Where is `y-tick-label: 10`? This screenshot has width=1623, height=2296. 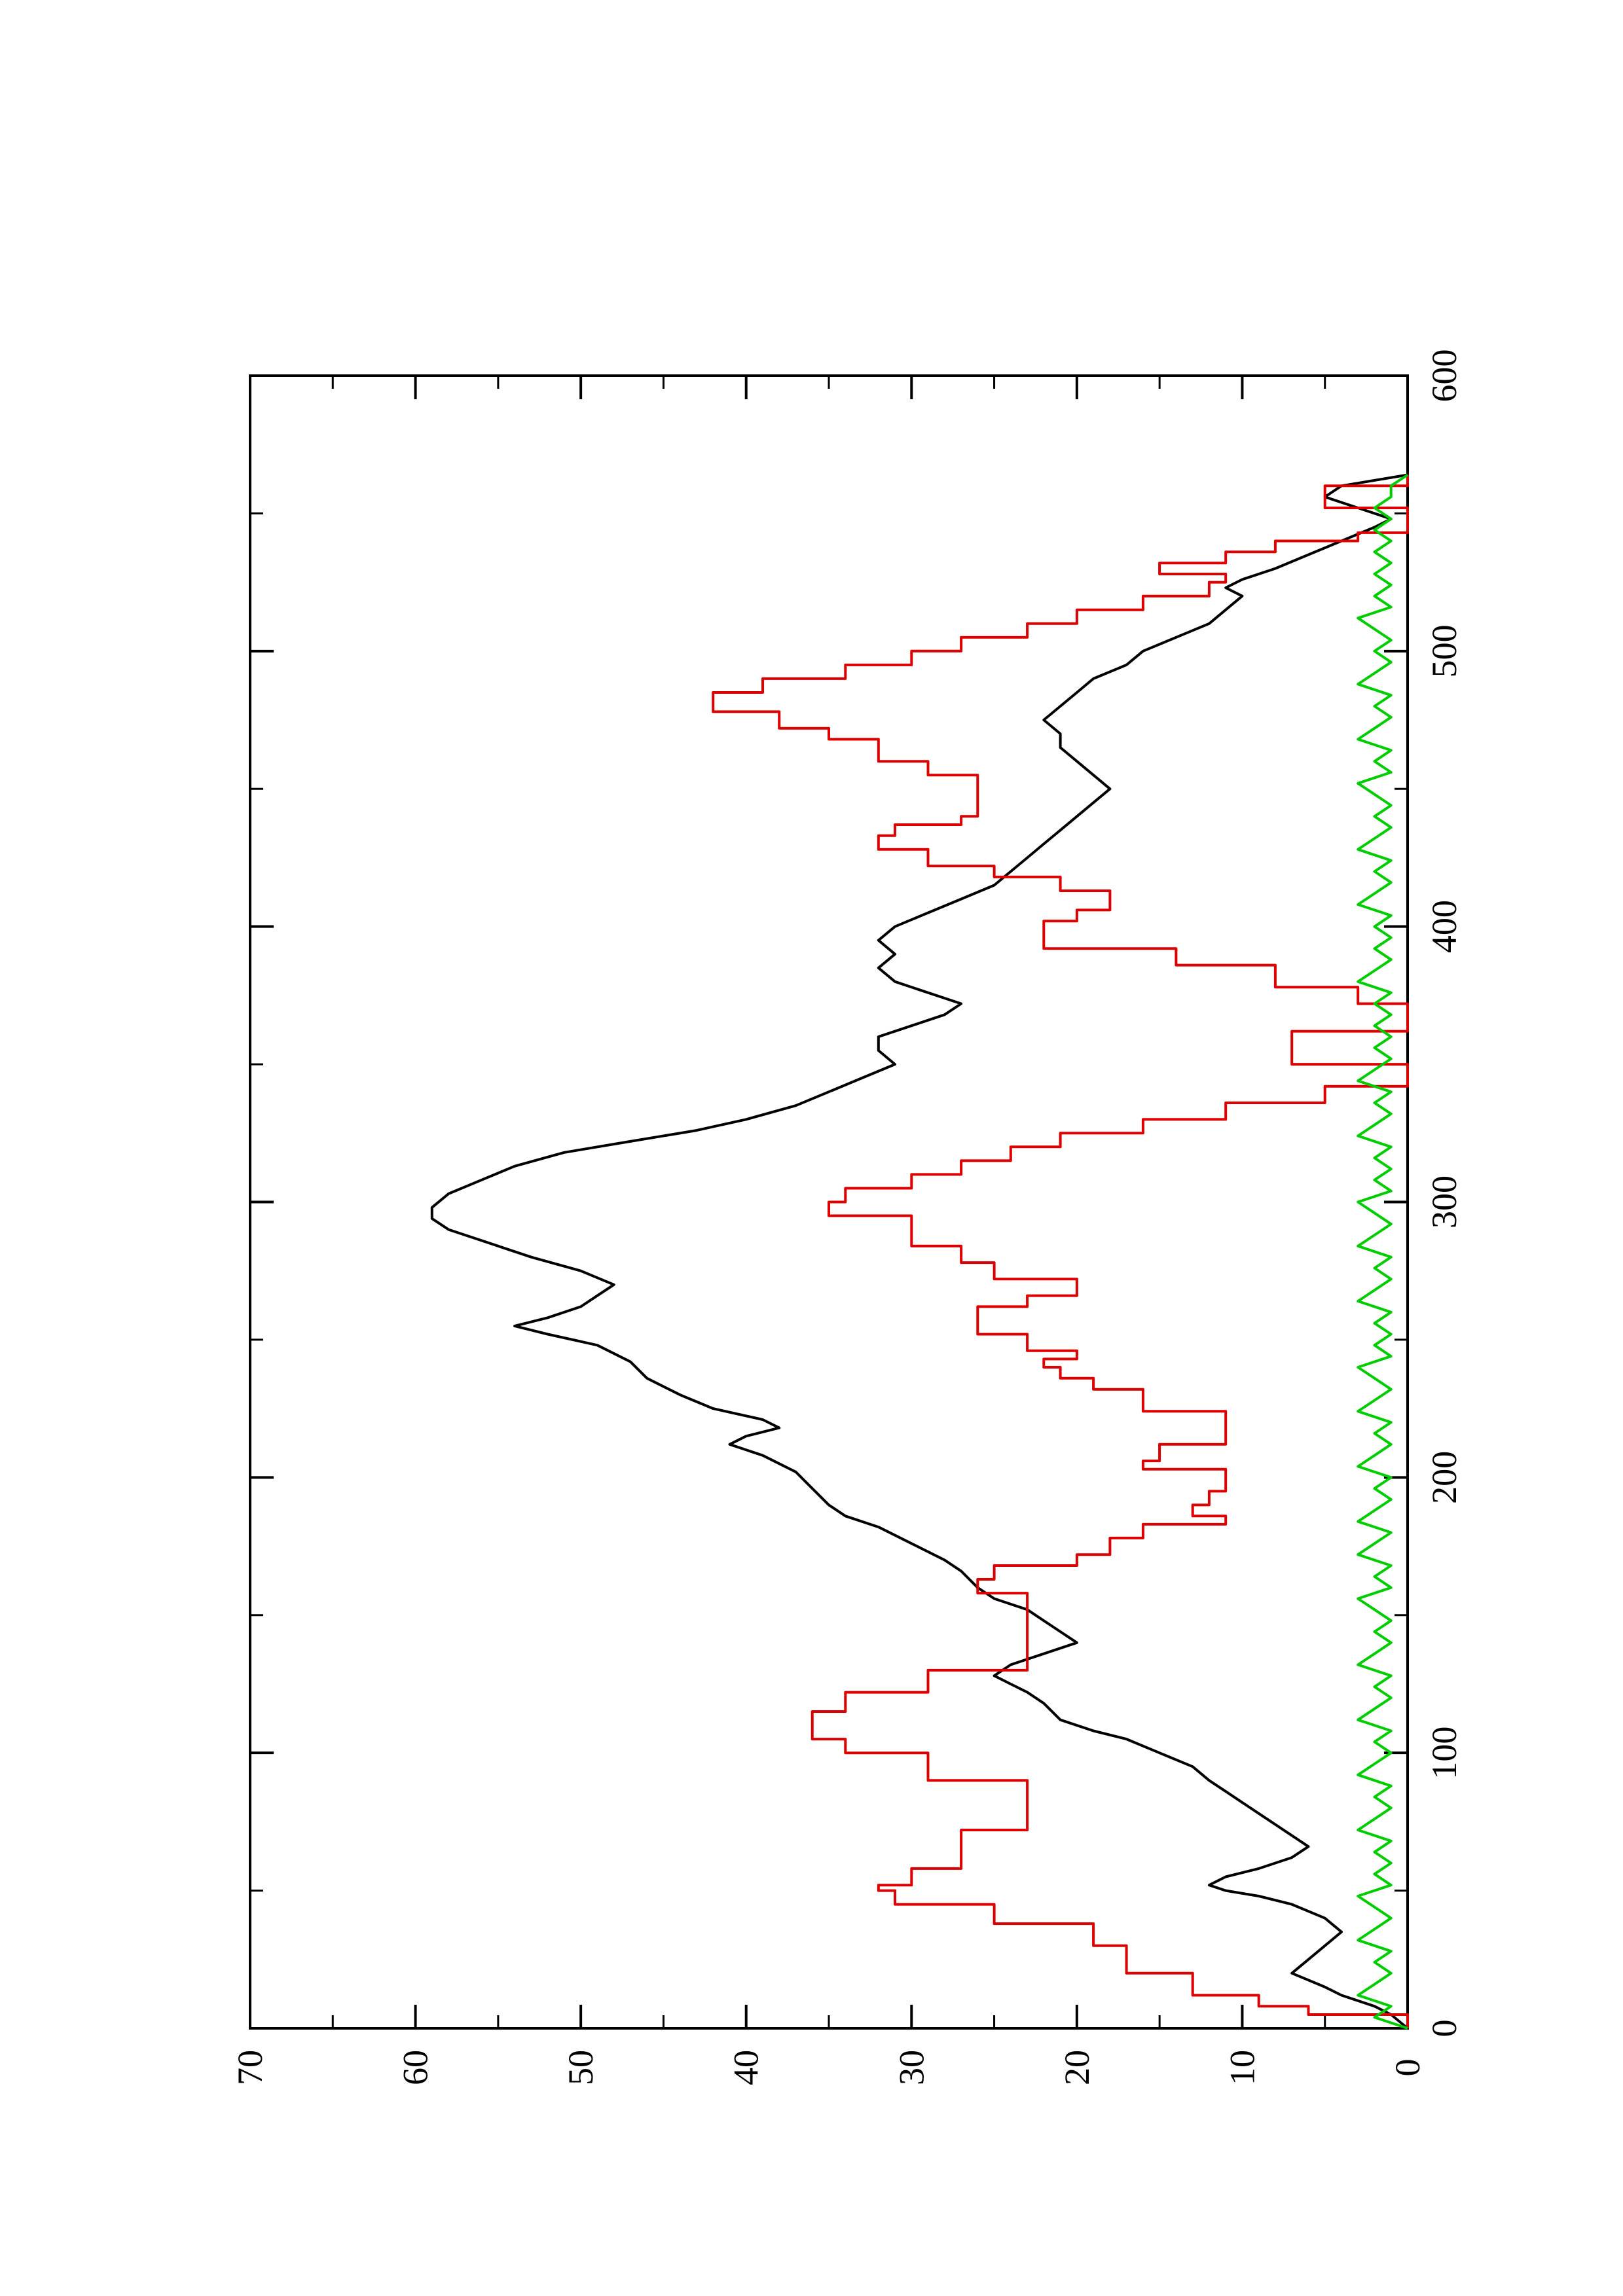 y-tick-label: 10 is located at coordinates (1242, 2067).